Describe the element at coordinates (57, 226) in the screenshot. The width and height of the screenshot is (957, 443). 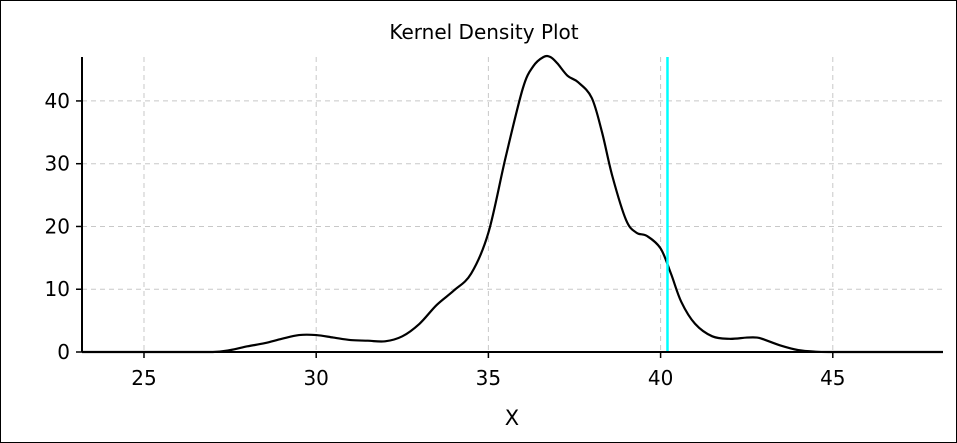
I see `y-tick-label: 20` at that location.